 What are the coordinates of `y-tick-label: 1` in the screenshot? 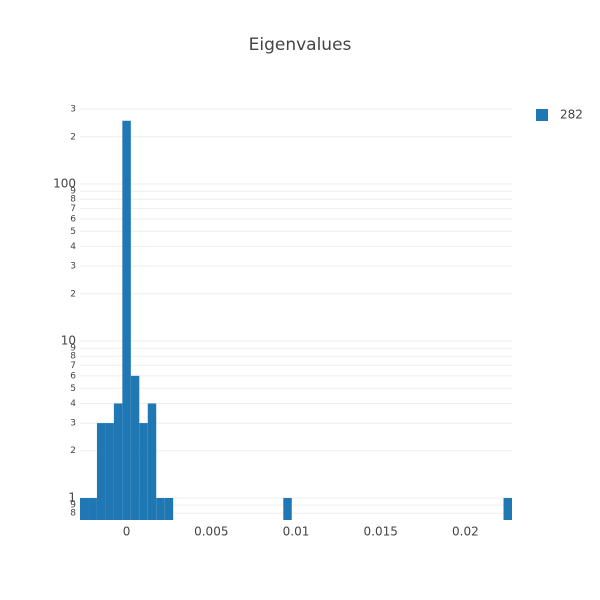 It's located at (72, 497).